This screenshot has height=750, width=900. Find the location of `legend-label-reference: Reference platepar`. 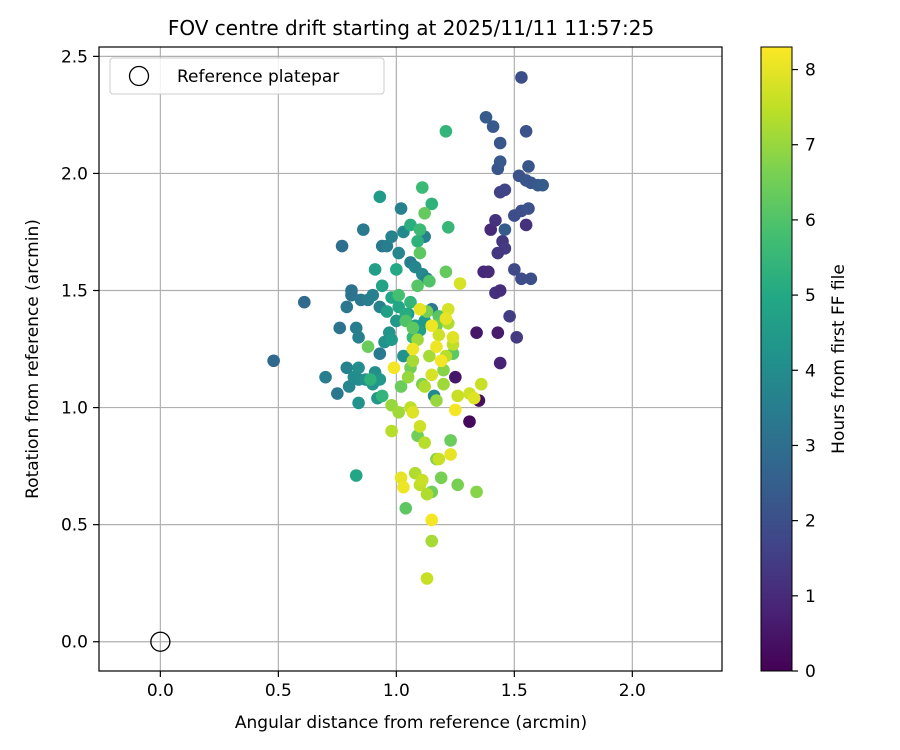

legend-label-reference: Reference platepar is located at coordinates (258, 77).